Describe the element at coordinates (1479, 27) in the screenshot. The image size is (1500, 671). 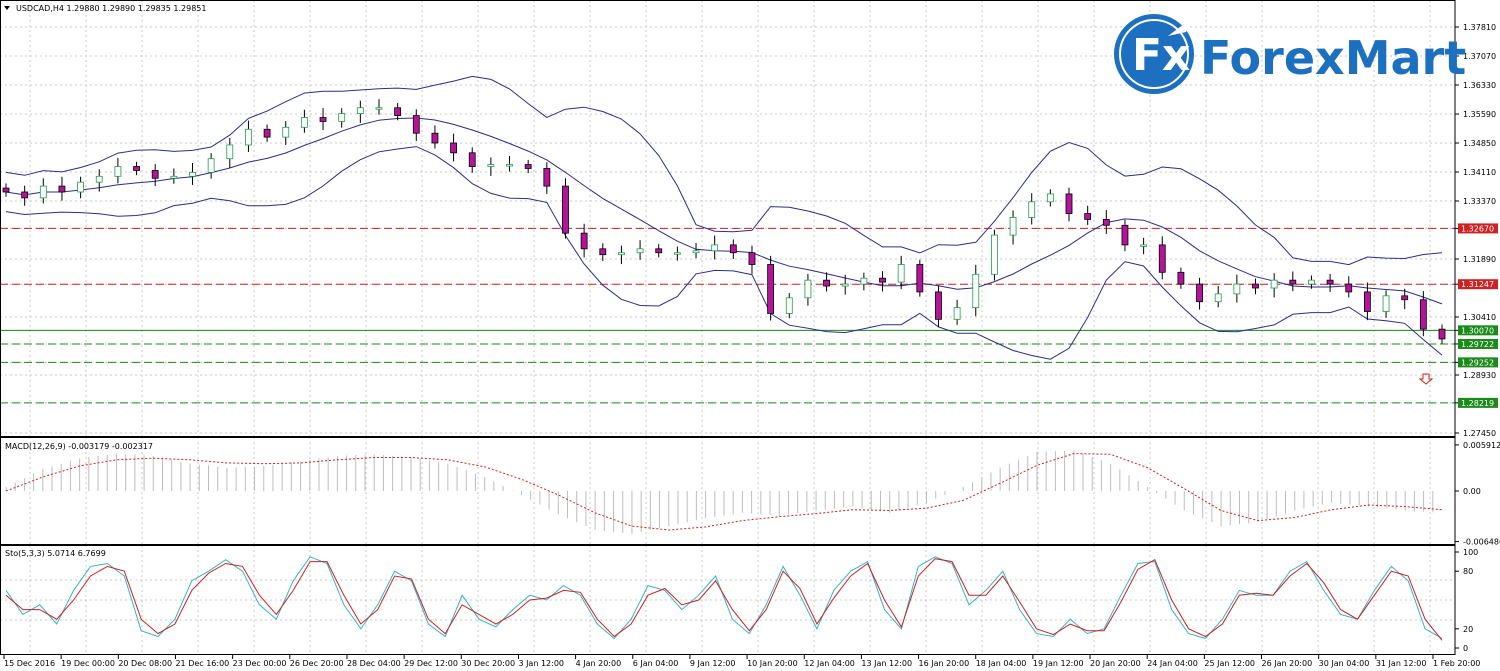
I see `price-tick-label: 1.37810` at that location.